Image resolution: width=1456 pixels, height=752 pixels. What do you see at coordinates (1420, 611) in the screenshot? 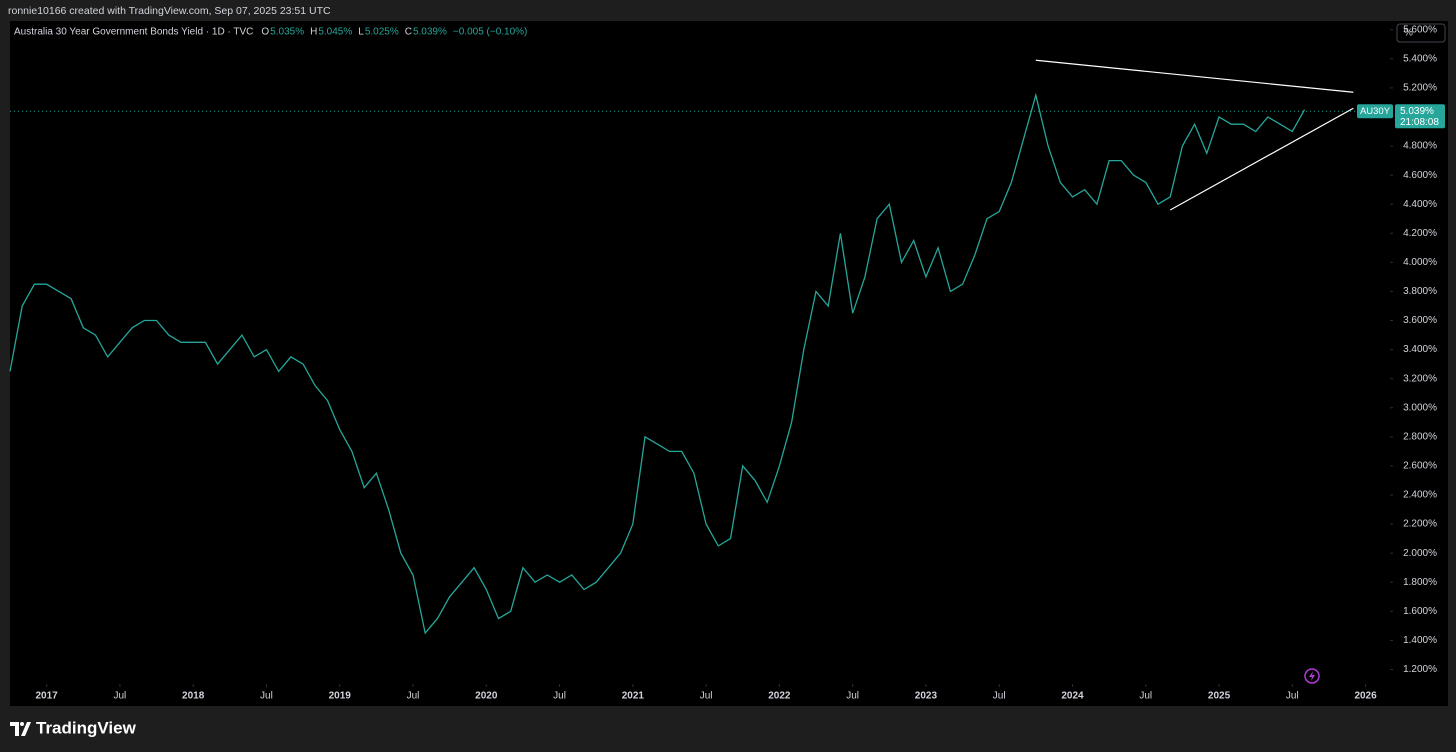
I see `y-tick-label: 1.600%` at bounding box center [1420, 611].